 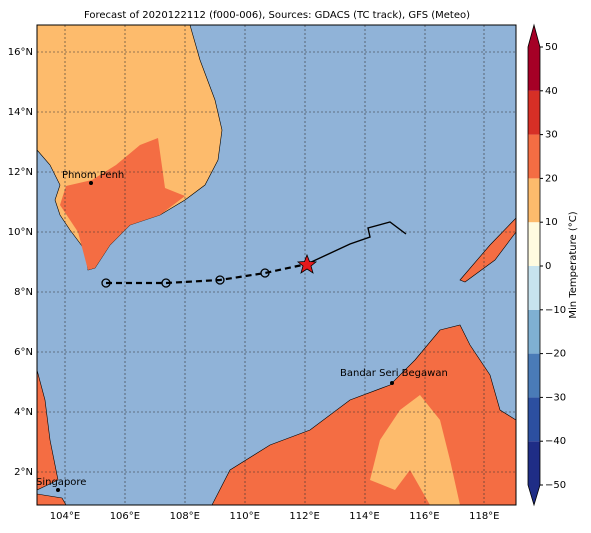 I want to click on lat-label: 14°N, so click(x=20, y=112).